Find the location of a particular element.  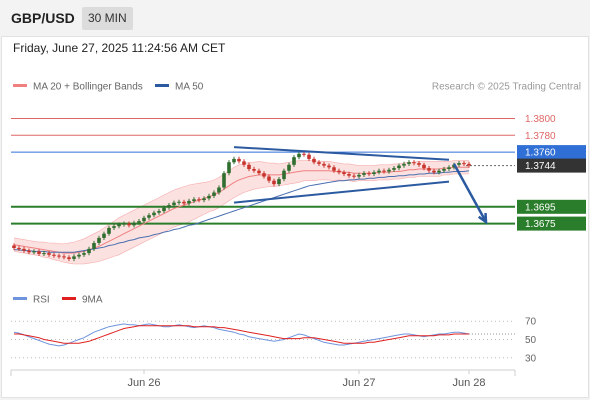

rsi-tick-label: 70 is located at coordinates (531, 322).